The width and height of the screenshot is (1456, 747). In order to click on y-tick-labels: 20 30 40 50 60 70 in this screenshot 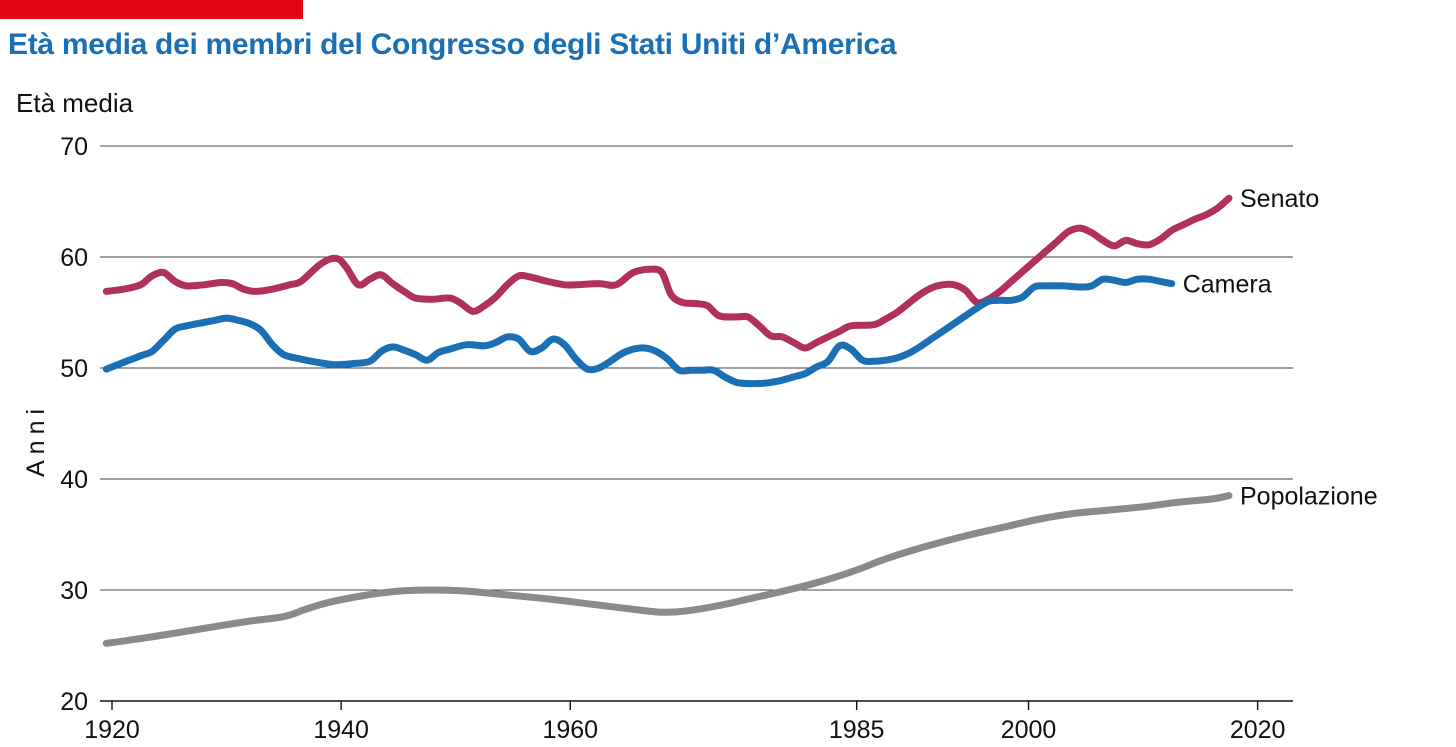, I will do `click(74, 424)`.